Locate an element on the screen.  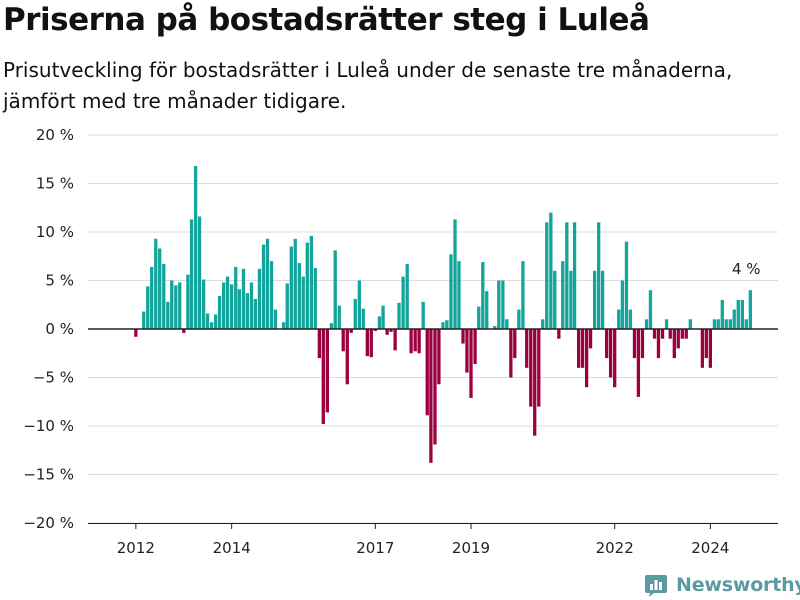
x-axis: 2012 2014 2017 2019 2022 2024 is located at coordinates (433, 540).